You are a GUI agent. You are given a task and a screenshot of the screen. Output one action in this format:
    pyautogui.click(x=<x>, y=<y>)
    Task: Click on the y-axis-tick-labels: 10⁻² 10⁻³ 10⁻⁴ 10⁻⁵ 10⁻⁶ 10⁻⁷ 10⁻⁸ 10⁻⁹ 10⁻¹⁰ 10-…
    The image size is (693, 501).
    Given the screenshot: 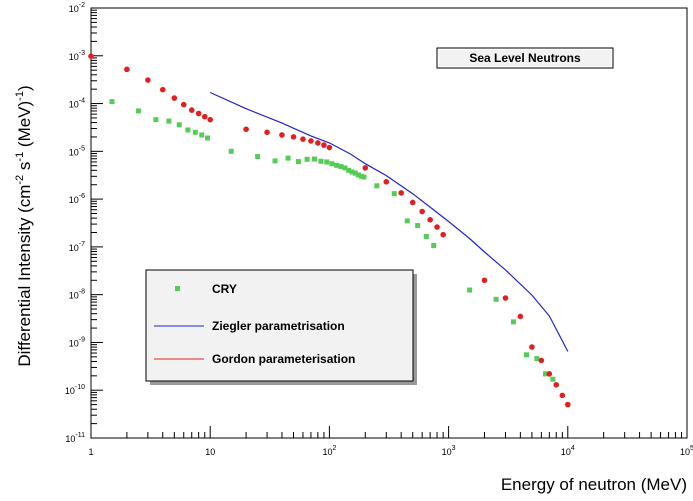 What is the action you would take?
    pyautogui.click(x=75, y=223)
    